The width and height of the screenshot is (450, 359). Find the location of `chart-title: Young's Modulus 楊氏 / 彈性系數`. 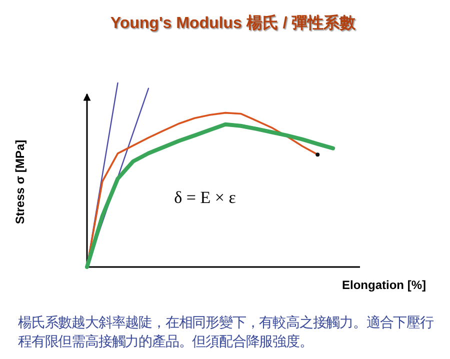

chart-title: Young's Modulus 楊氏 / 彈性系數 is located at coordinates (233, 23).